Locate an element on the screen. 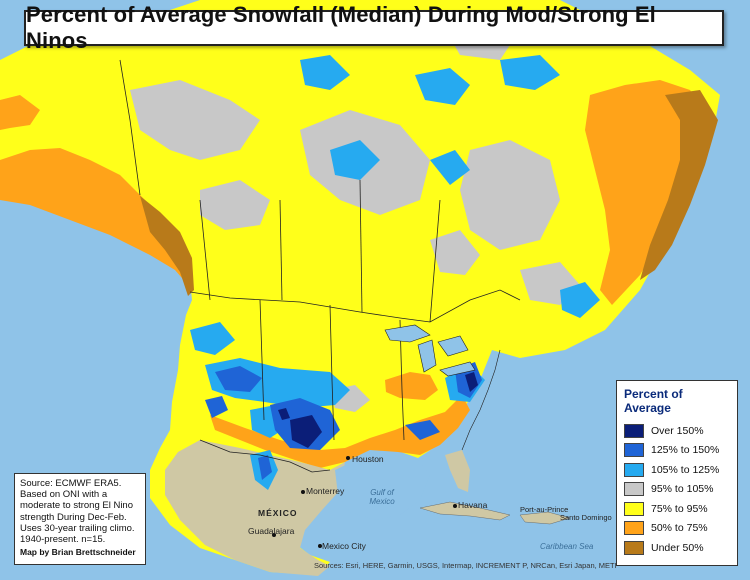 Image resolution: width=750 pixels, height=580 pixels. atlantic-coast is located at coordinates (481, 400).